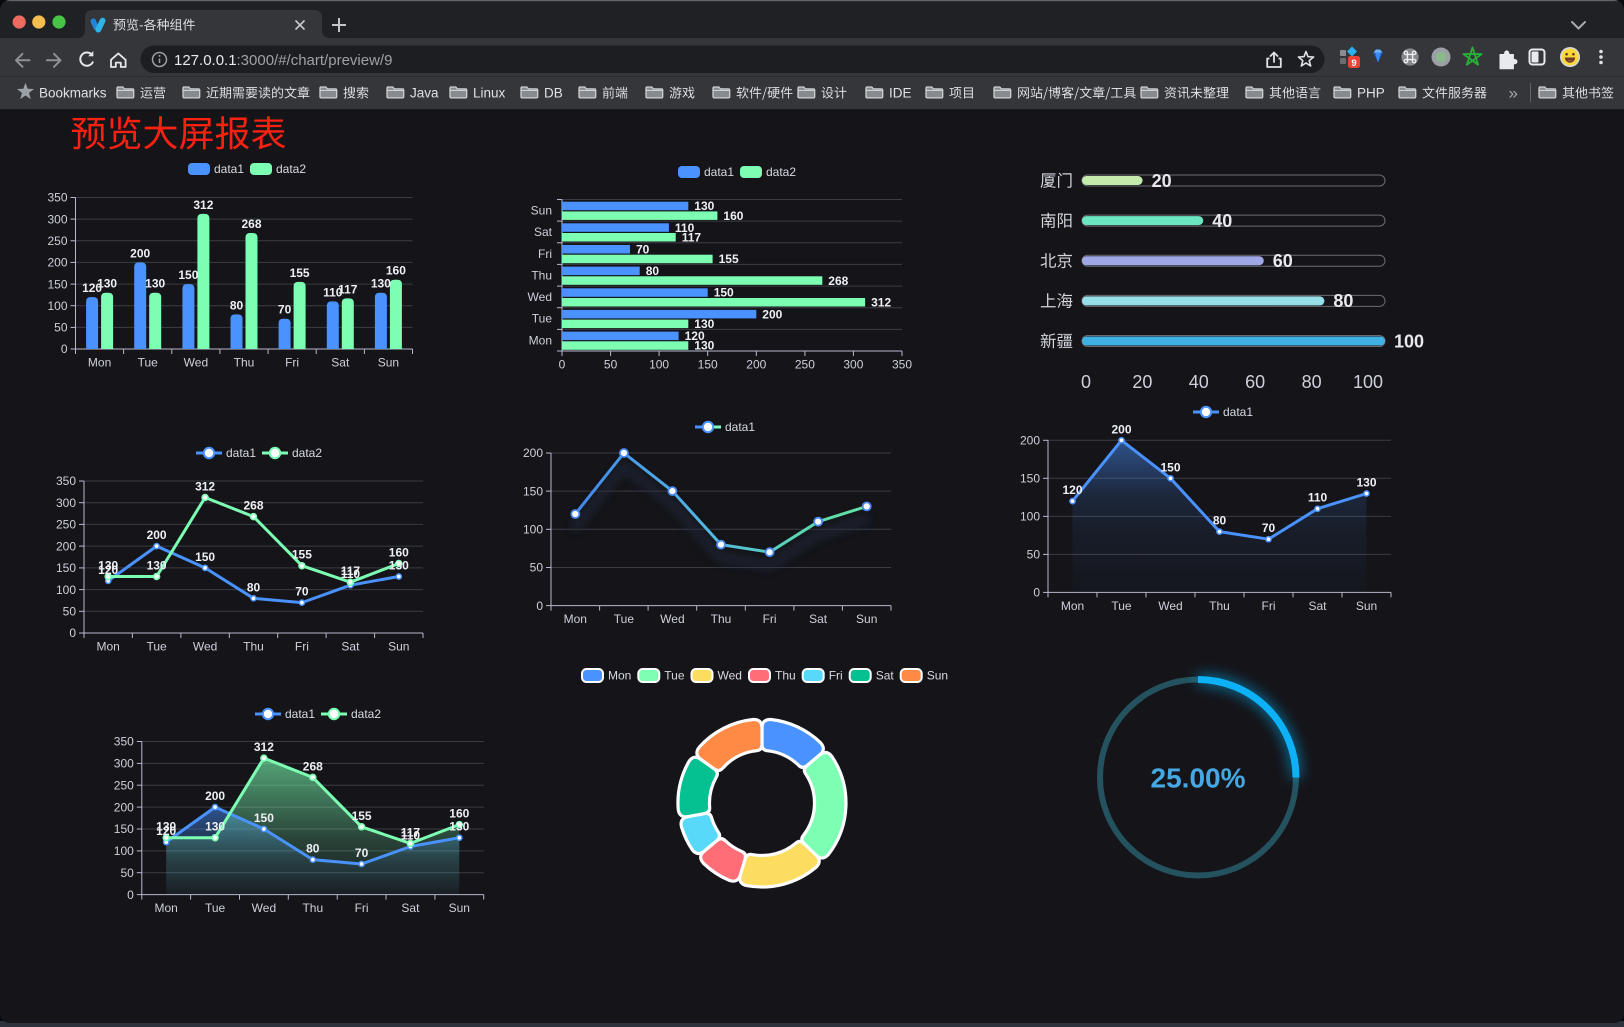  I want to click on svg-text: IDE, so click(900, 93).